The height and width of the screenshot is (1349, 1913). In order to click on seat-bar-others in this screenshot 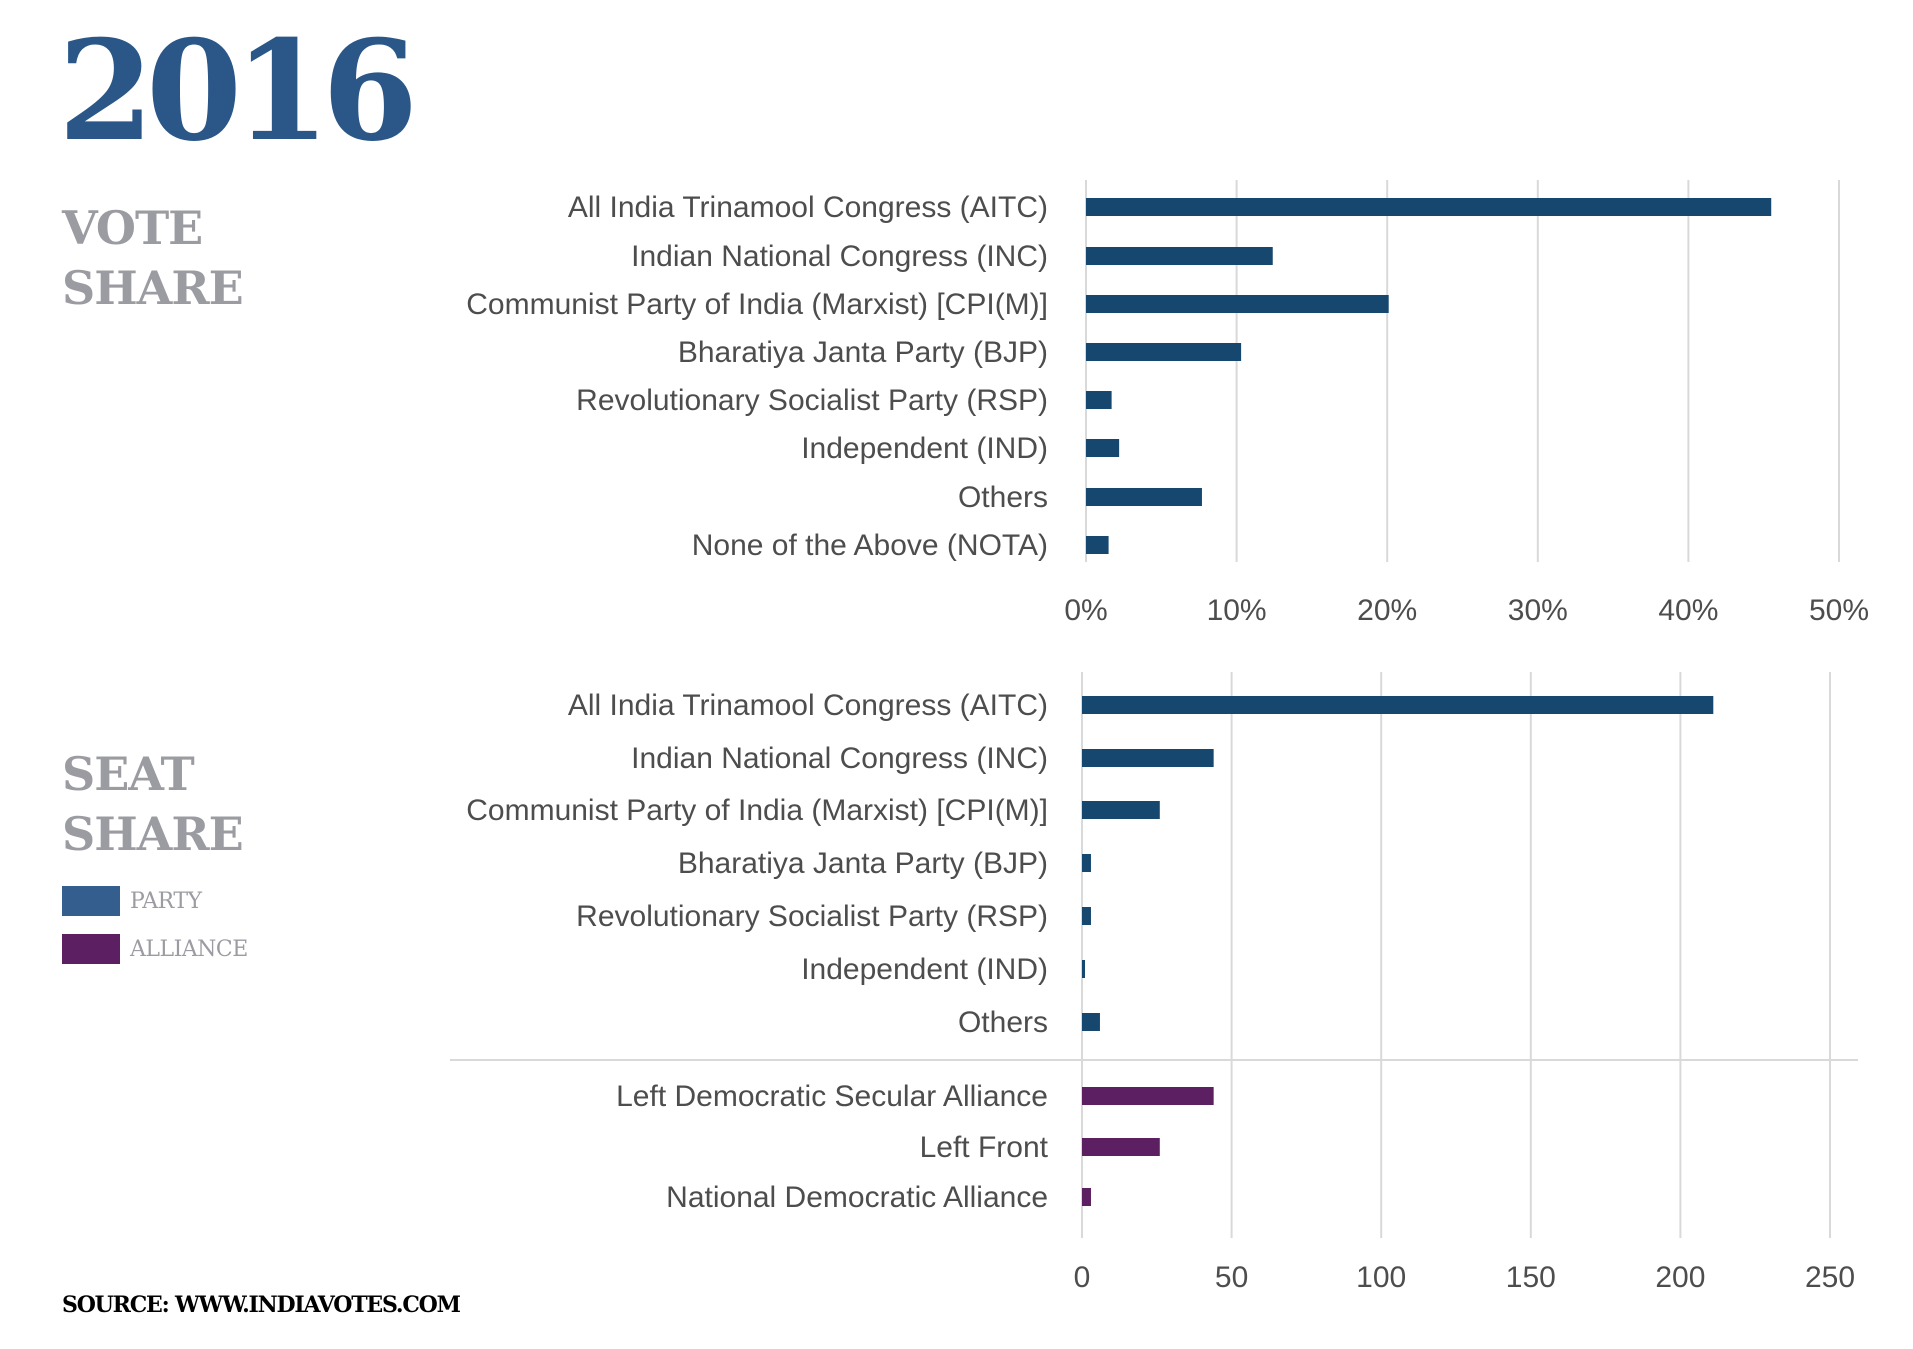, I will do `click(1091, 1022)`.